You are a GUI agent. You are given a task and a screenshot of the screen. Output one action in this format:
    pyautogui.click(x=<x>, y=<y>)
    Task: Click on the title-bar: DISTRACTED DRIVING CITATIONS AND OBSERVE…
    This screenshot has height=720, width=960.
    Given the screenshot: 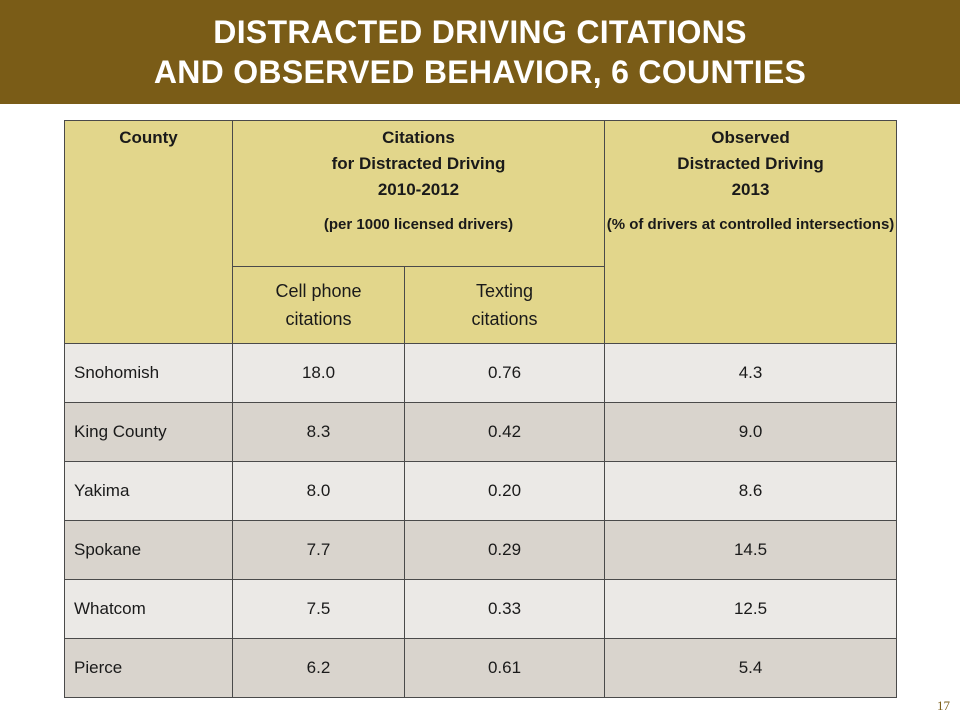 What is the action you would take?
    pyautogui.click(x=480, y=52)
    